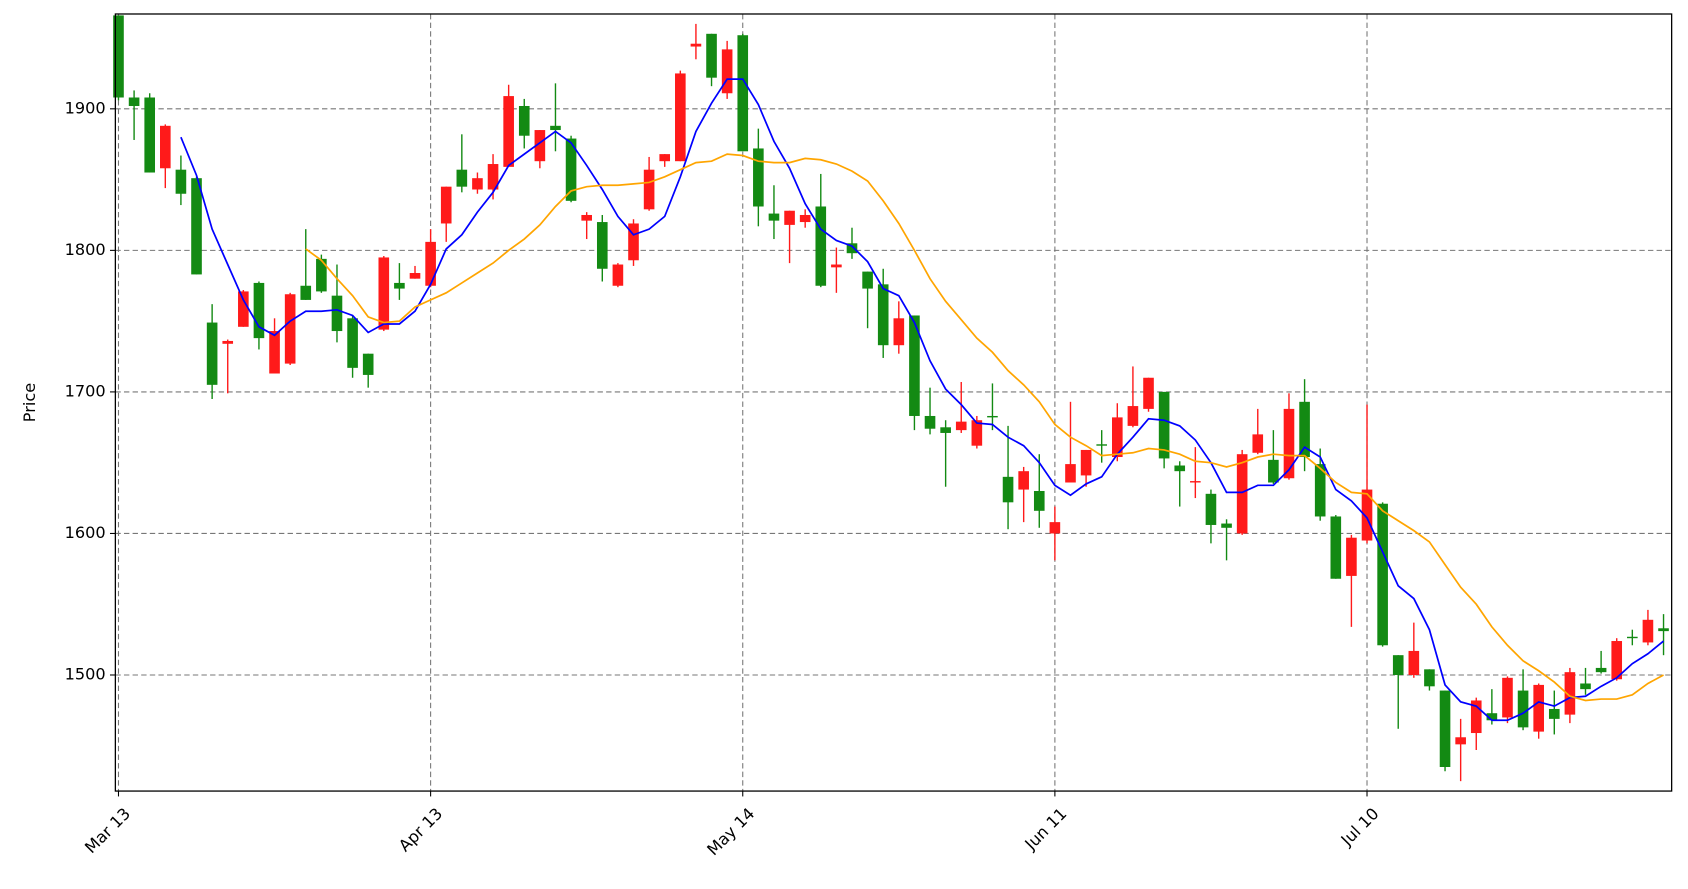  I want to click on y-tick-label: 1900, so click(85, 107).